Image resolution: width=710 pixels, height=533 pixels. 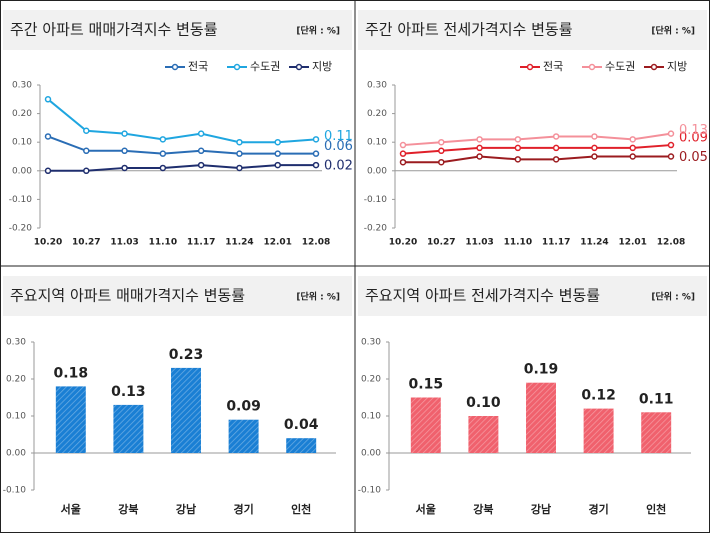 What do you see at coordinates (483, 403) in the screenshot?
I see `value-label: 0.10` at bounding box center [483, 403].